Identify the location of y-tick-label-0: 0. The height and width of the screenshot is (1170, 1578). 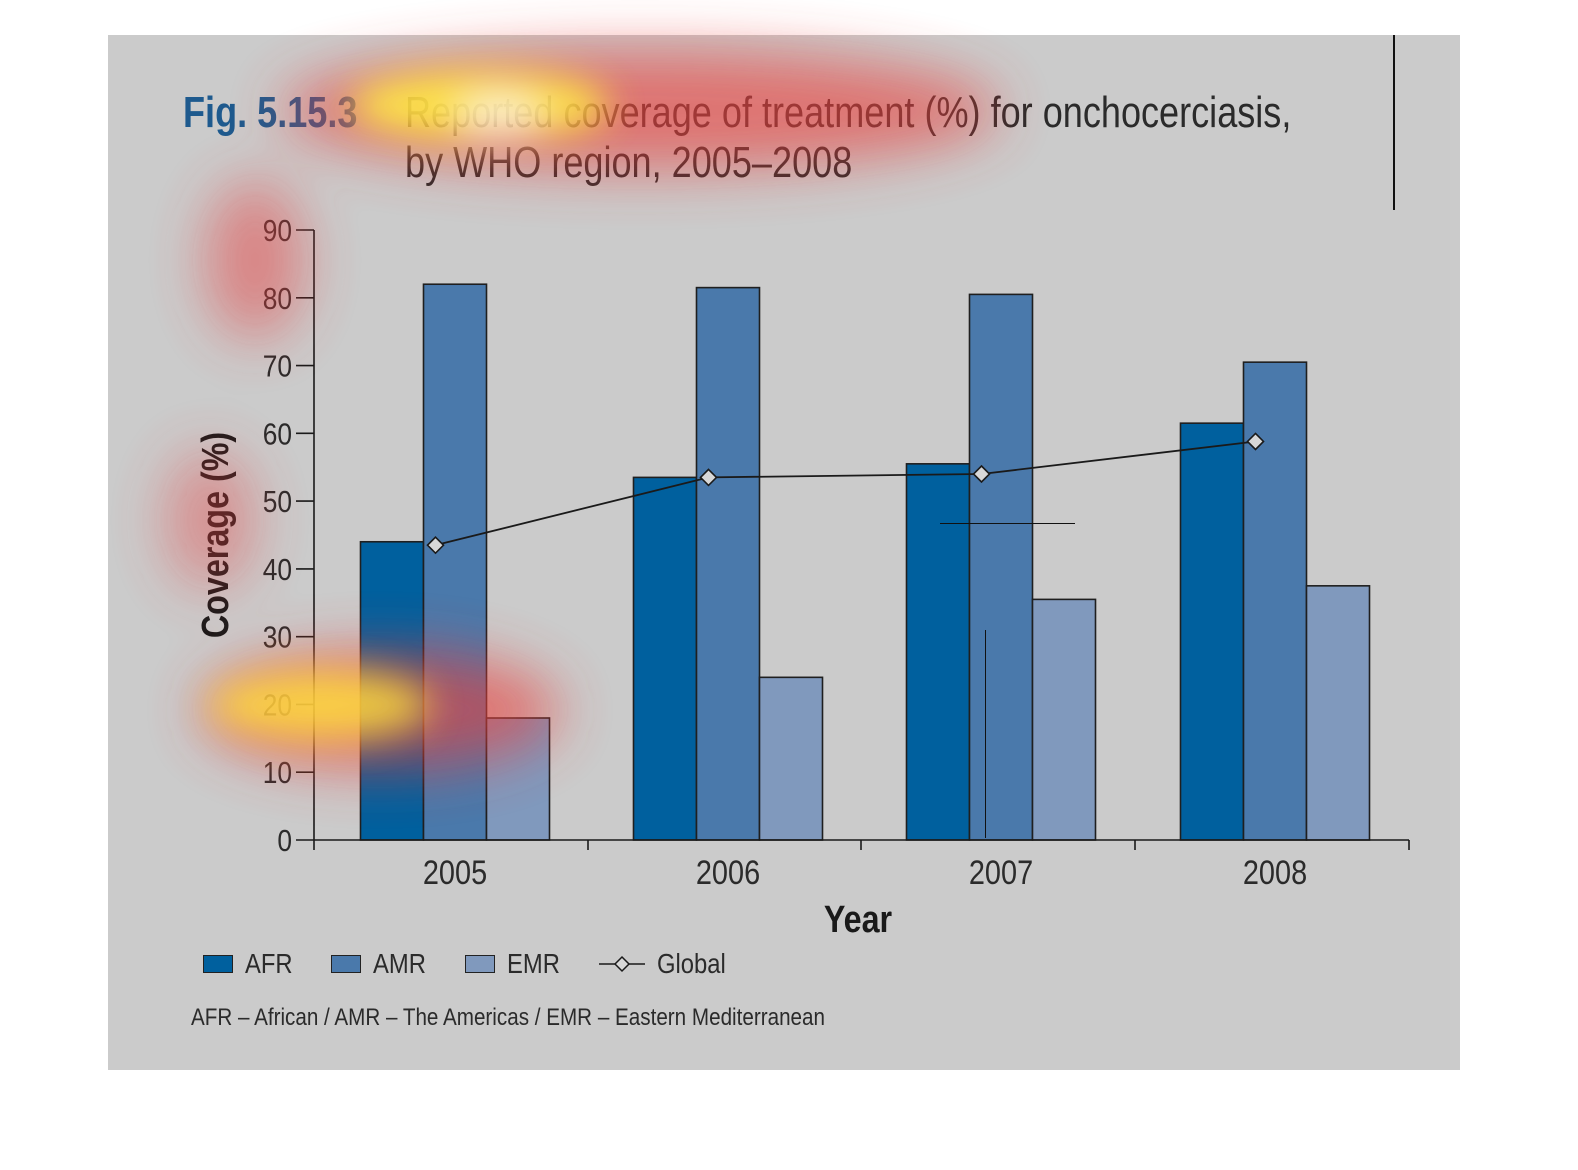
(284, 841).